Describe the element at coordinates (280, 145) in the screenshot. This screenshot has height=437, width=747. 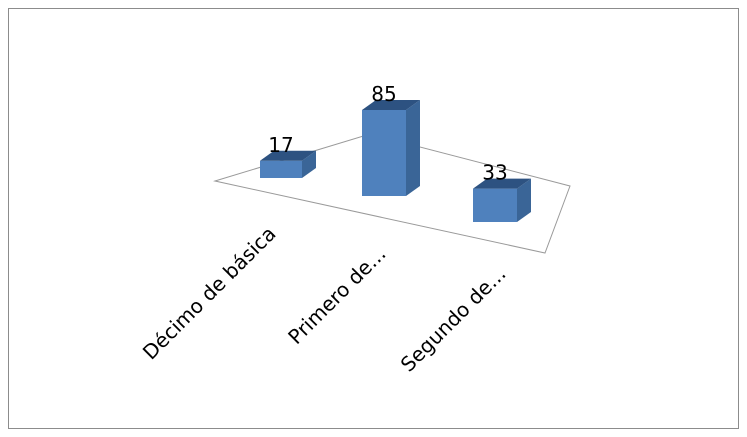
I see `data-label: 17` at that location.